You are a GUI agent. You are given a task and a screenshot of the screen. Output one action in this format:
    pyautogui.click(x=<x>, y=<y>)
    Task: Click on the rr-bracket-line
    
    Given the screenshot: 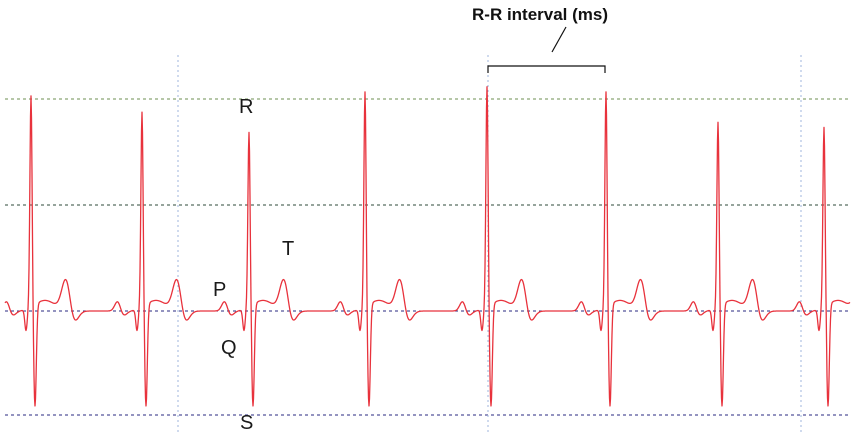 What is the action you would take?
    pyautogui.click(x=546, y=69)
    